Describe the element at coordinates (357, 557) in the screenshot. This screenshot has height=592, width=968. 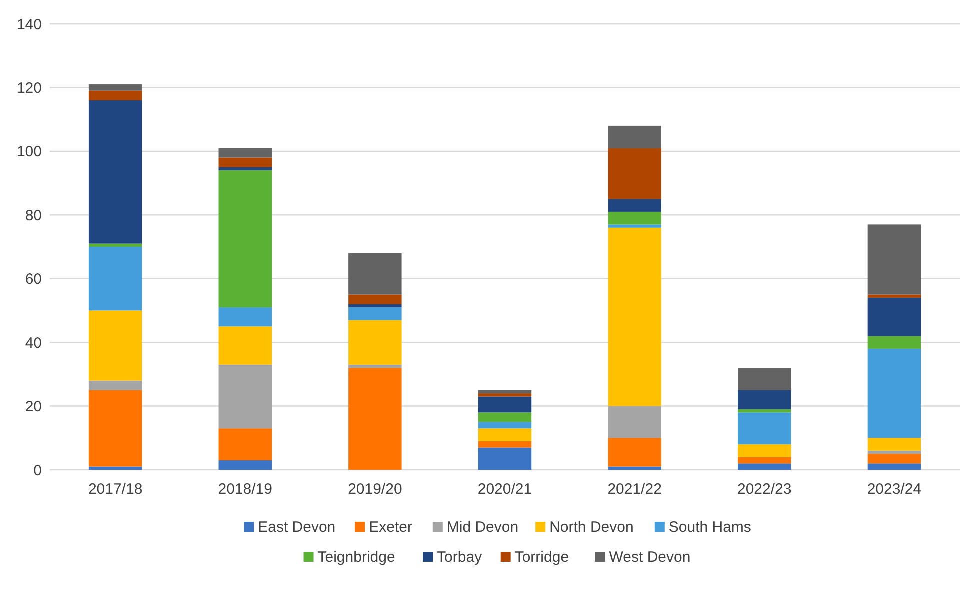
I see `legend-label: Teignbridge` at that location.